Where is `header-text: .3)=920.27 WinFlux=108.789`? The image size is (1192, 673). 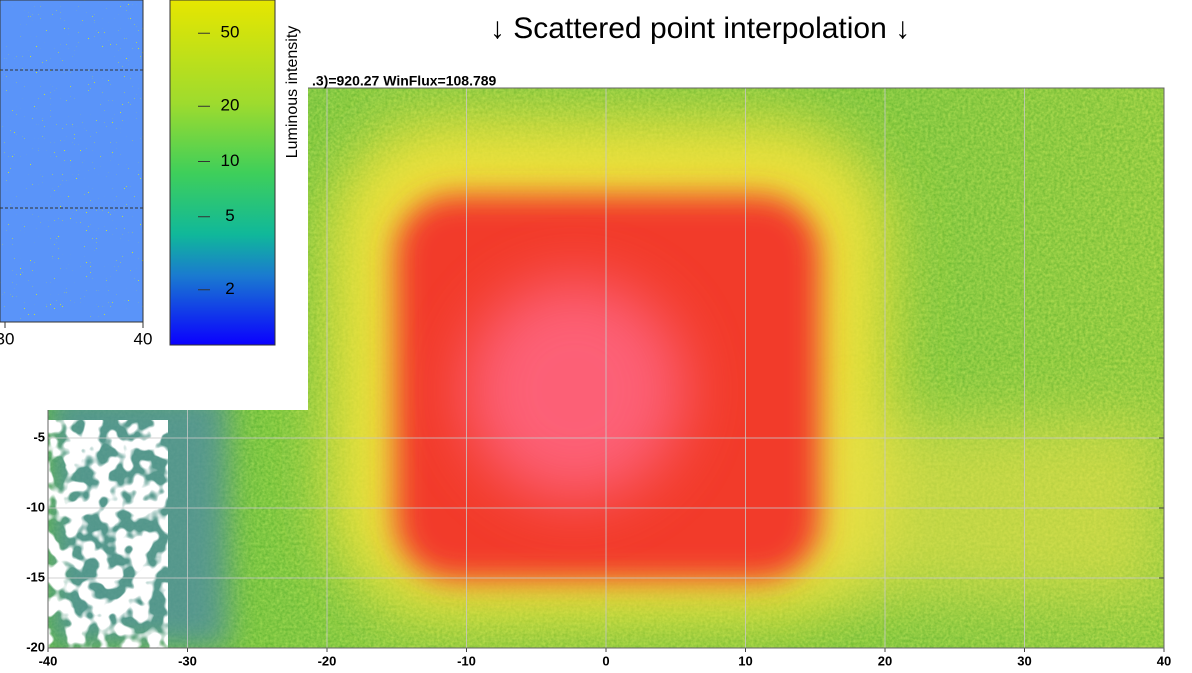
header-text: .3)=920.27 WinFlux=108.789 is located at coordinates (404, 81).